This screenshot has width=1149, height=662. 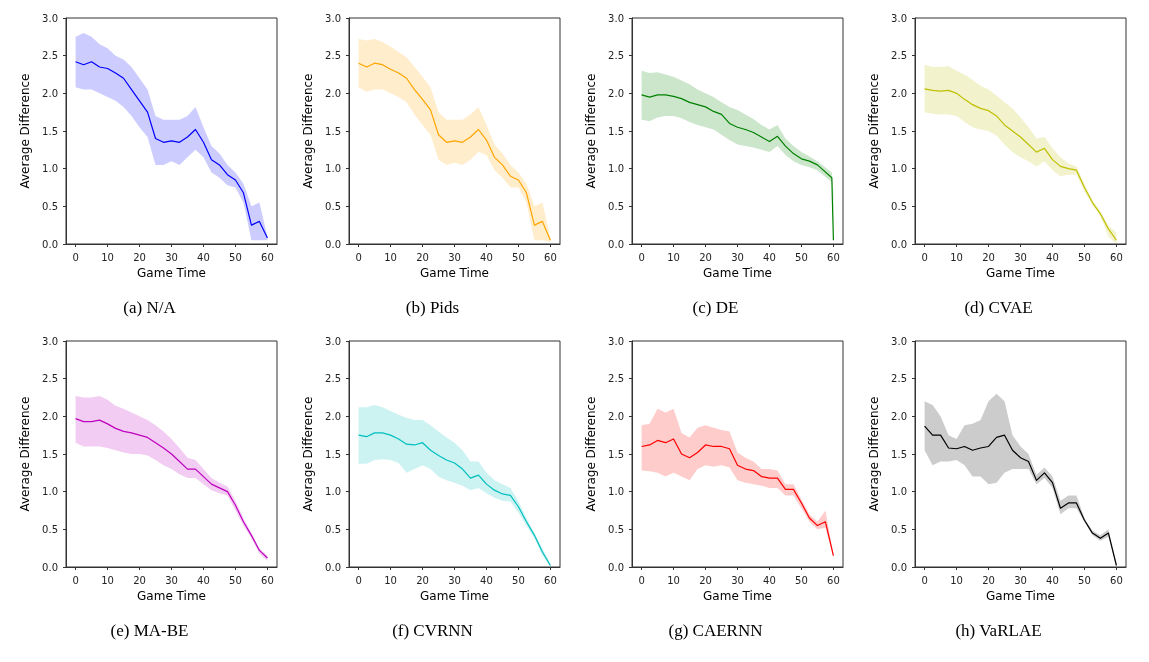 What do you see at coordinates (432, 630) in the screenshot?
I see `text: (f) CVRNN` at bounding box center [432, 630].